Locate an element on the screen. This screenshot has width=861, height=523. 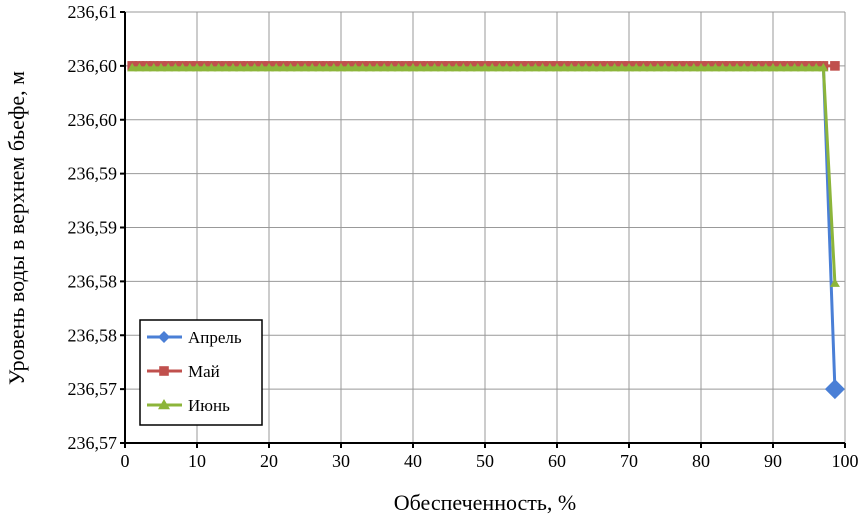
x-tick-label: 70 is located at coordinates (629, 461).